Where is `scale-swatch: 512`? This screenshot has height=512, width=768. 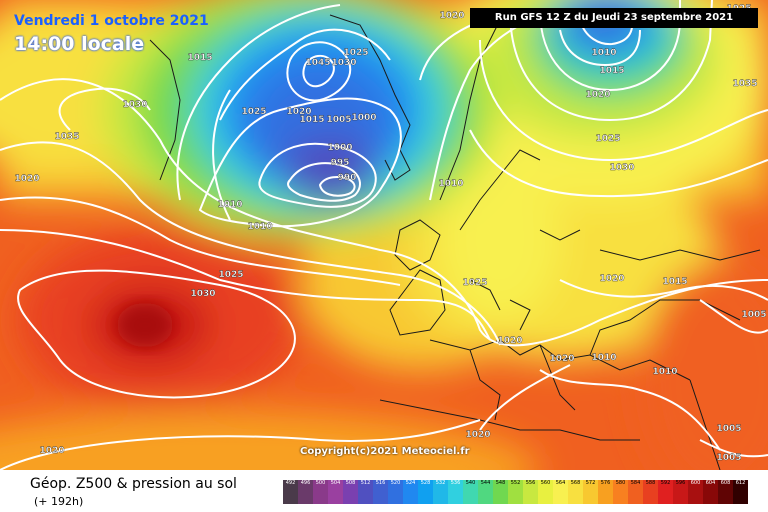
scale-swatch: 512 is located at coordinates (365, 492).